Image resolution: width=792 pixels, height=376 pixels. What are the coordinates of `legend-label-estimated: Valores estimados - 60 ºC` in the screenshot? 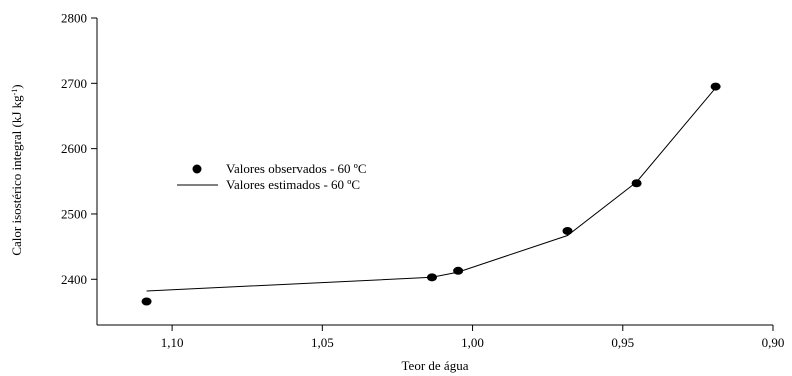 It's located at (293, 184).